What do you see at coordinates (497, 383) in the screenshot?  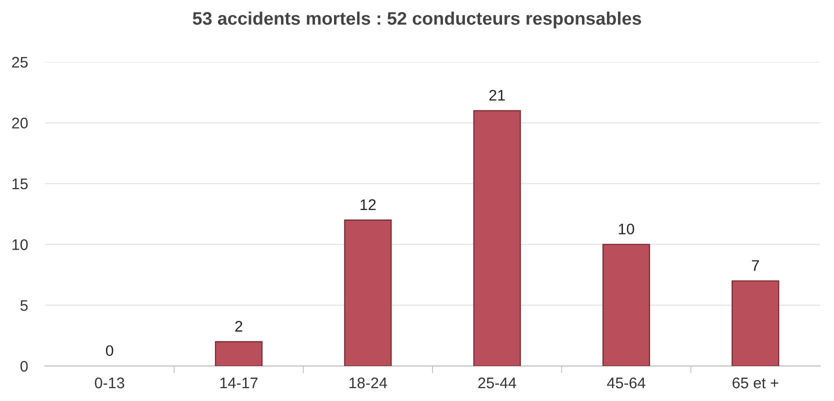 I see `x-tick-label: 25-44` at bounding box center [497, 383].